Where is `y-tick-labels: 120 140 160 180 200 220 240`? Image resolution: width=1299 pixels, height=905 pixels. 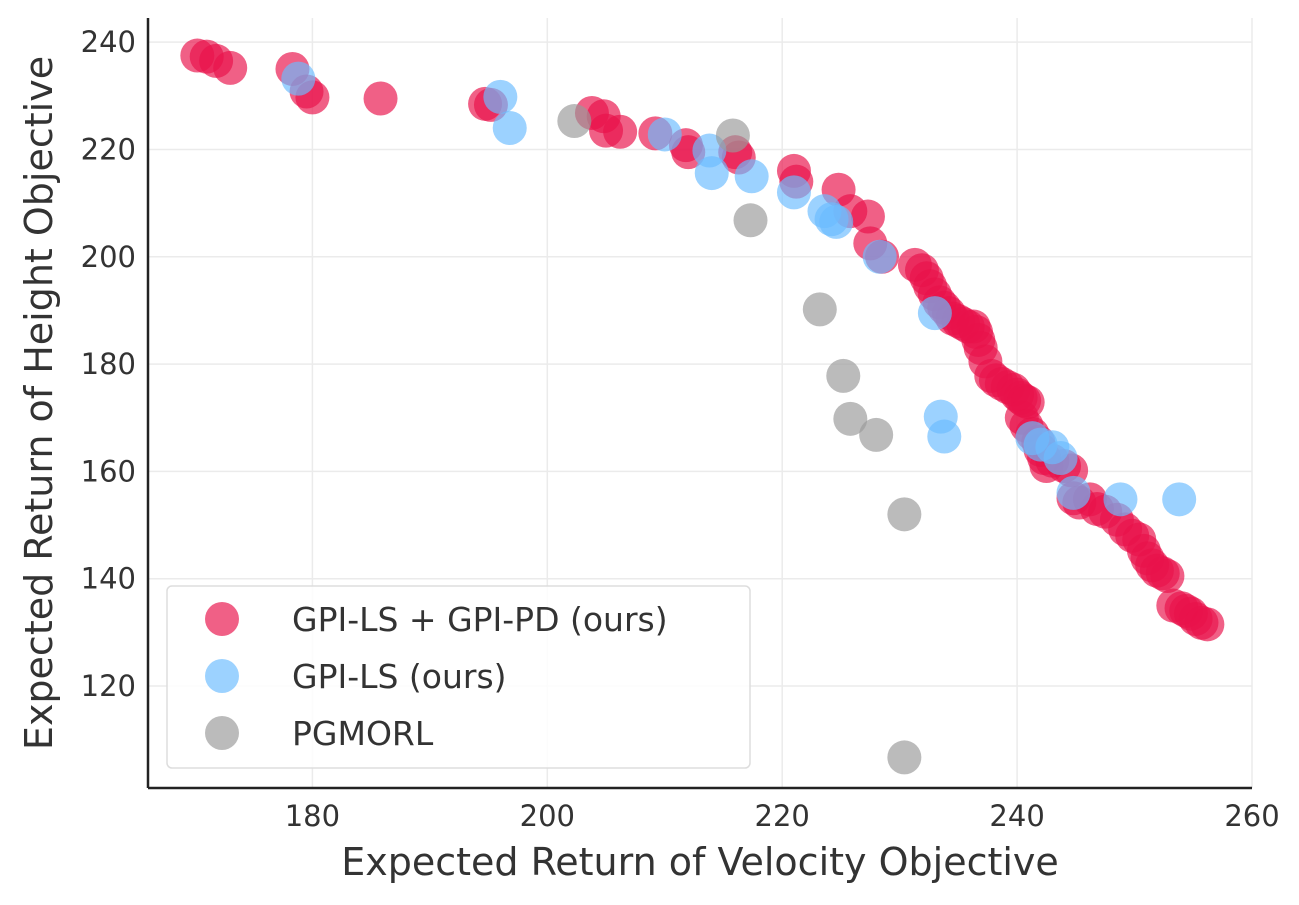 y-tick-labels: 120 140 160 180 200 220 240 is located at coordinates (108, 364).